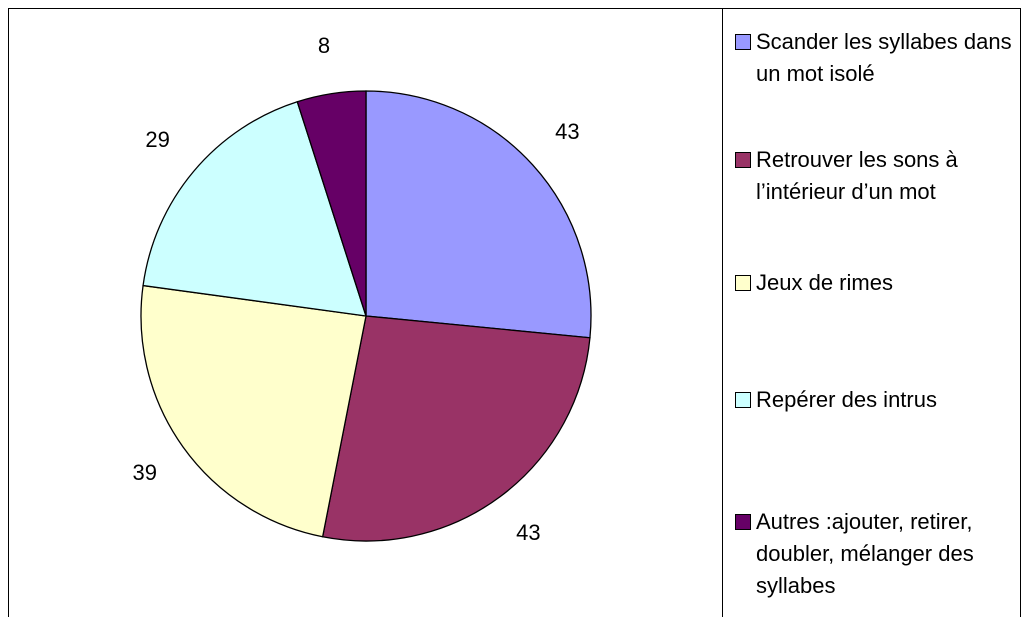 The image size is (1029, 617). I want to click on data-label: 39, so click(144, 472).